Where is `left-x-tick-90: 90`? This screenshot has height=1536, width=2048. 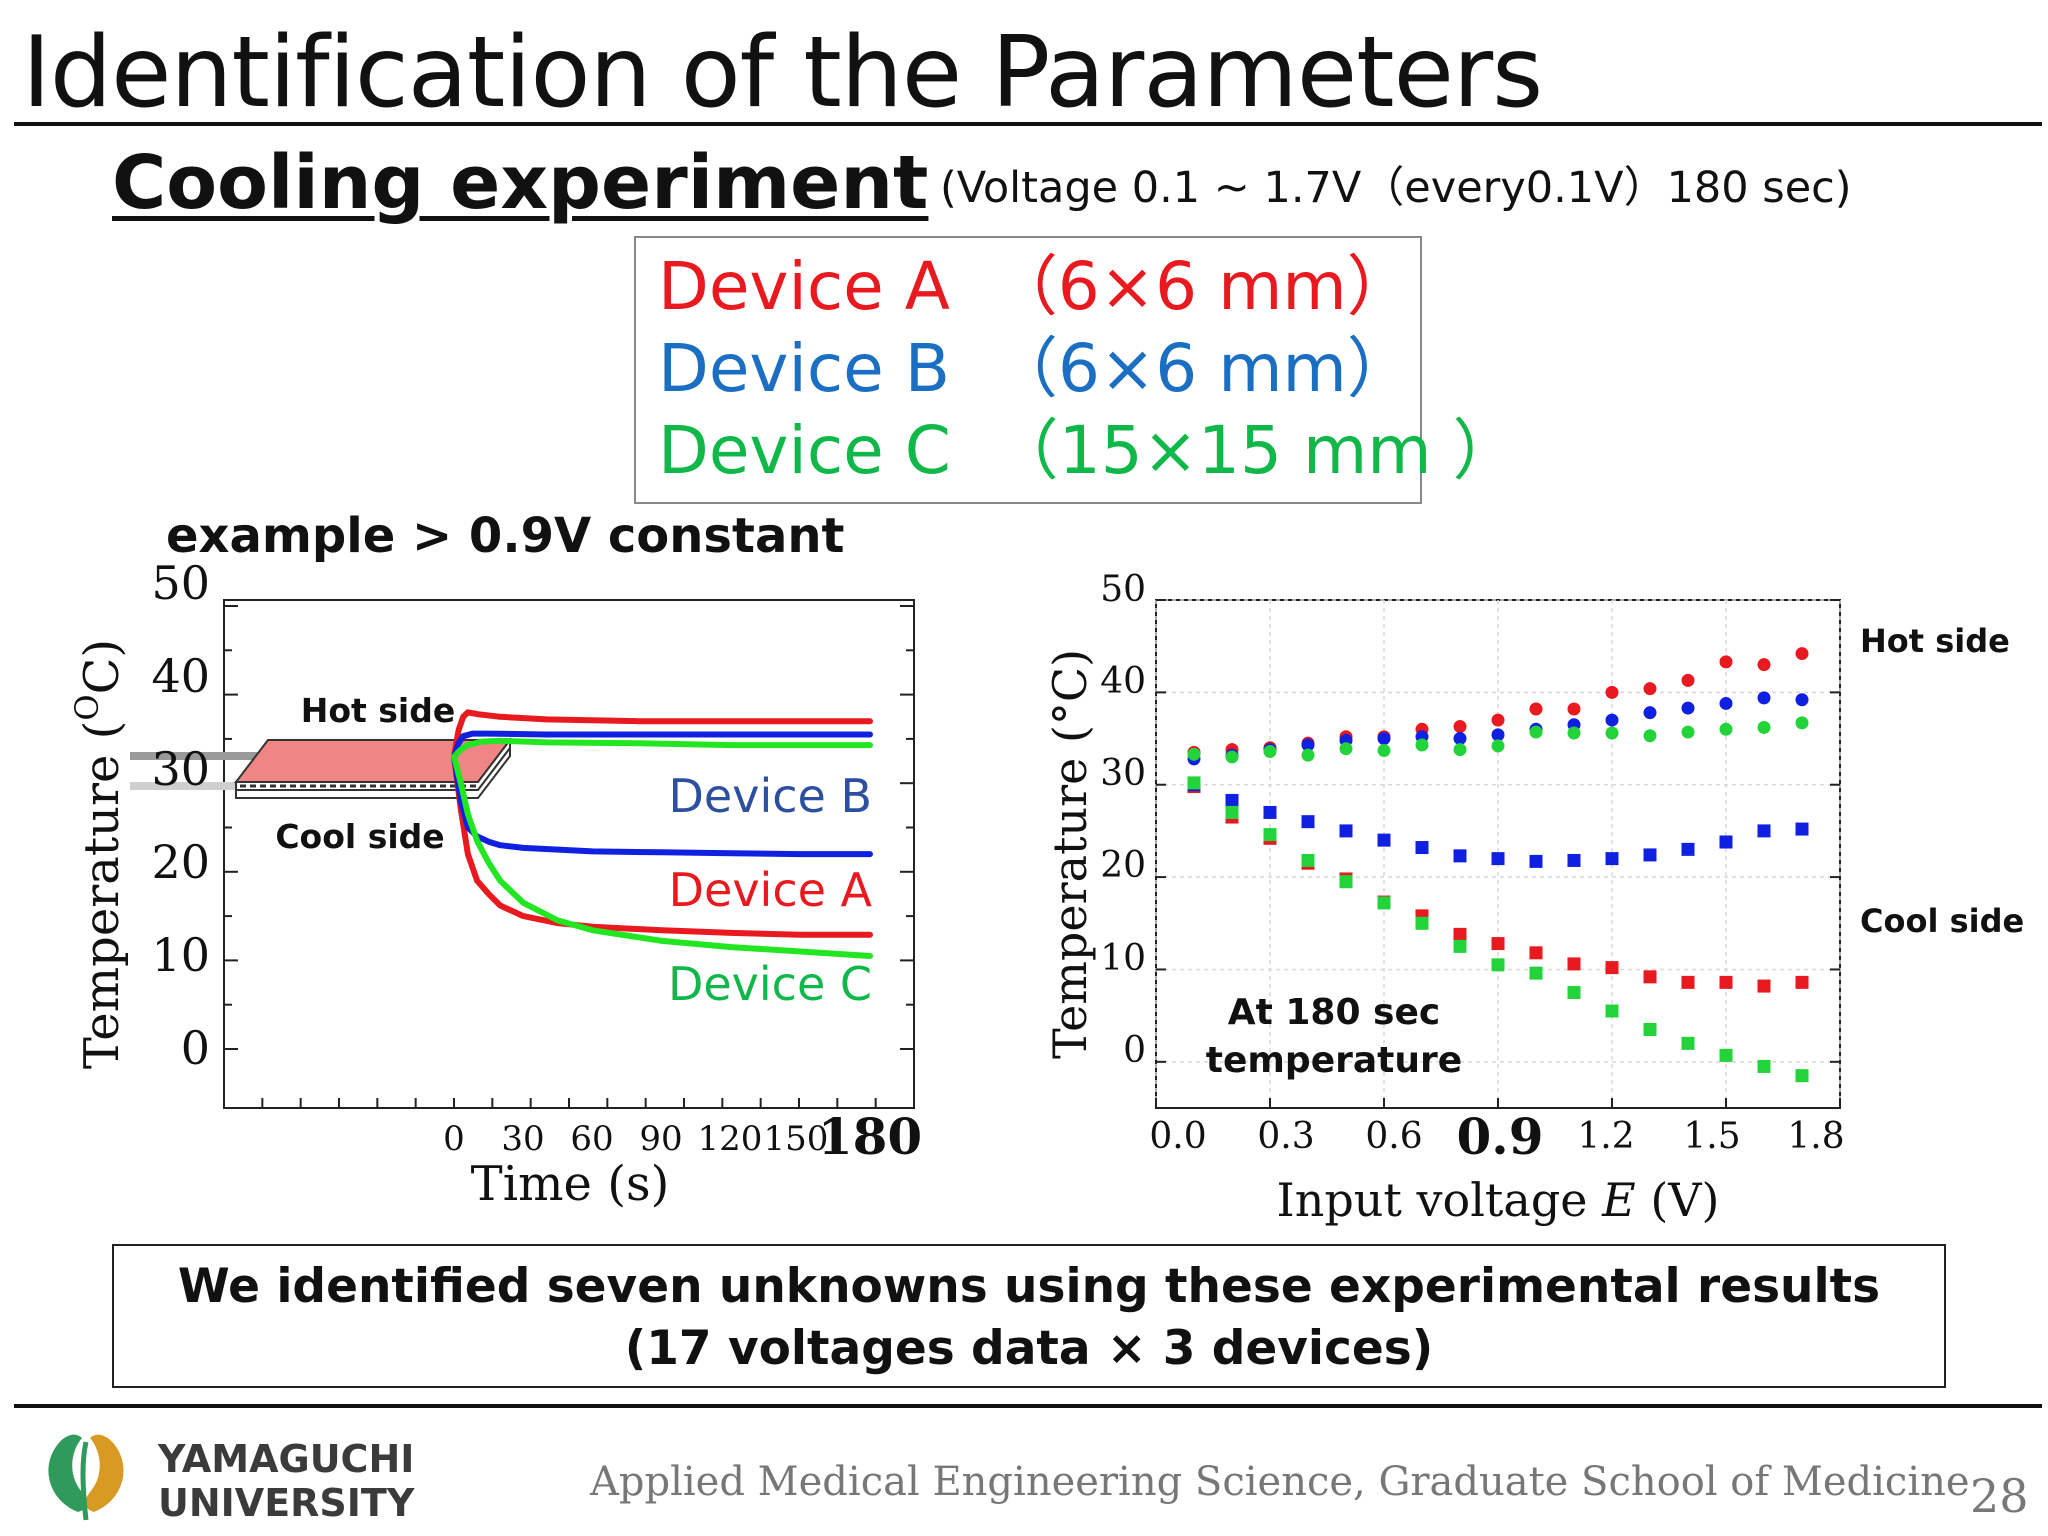 left-x-tick-90: 90 is located at coordinates (660, 1139).